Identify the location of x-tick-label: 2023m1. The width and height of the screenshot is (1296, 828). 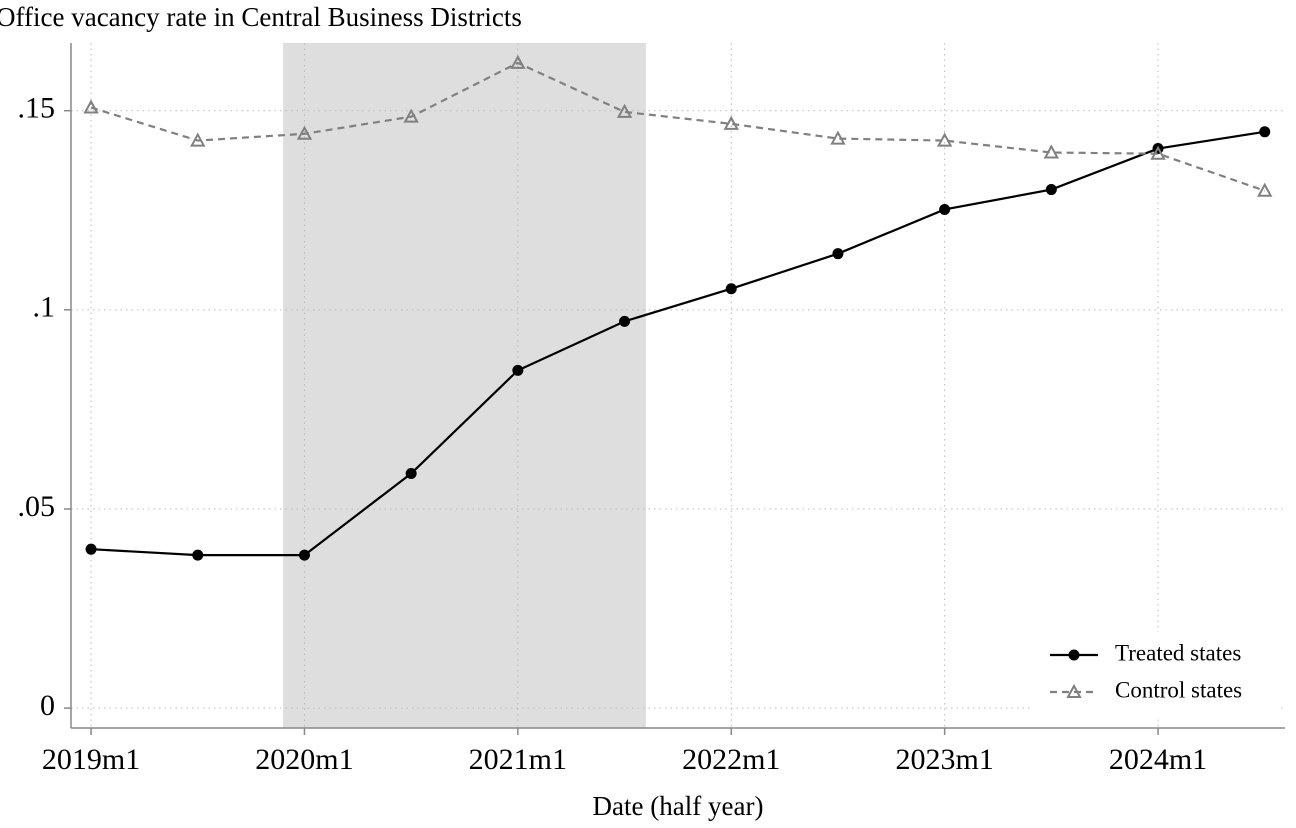
(944, 759).